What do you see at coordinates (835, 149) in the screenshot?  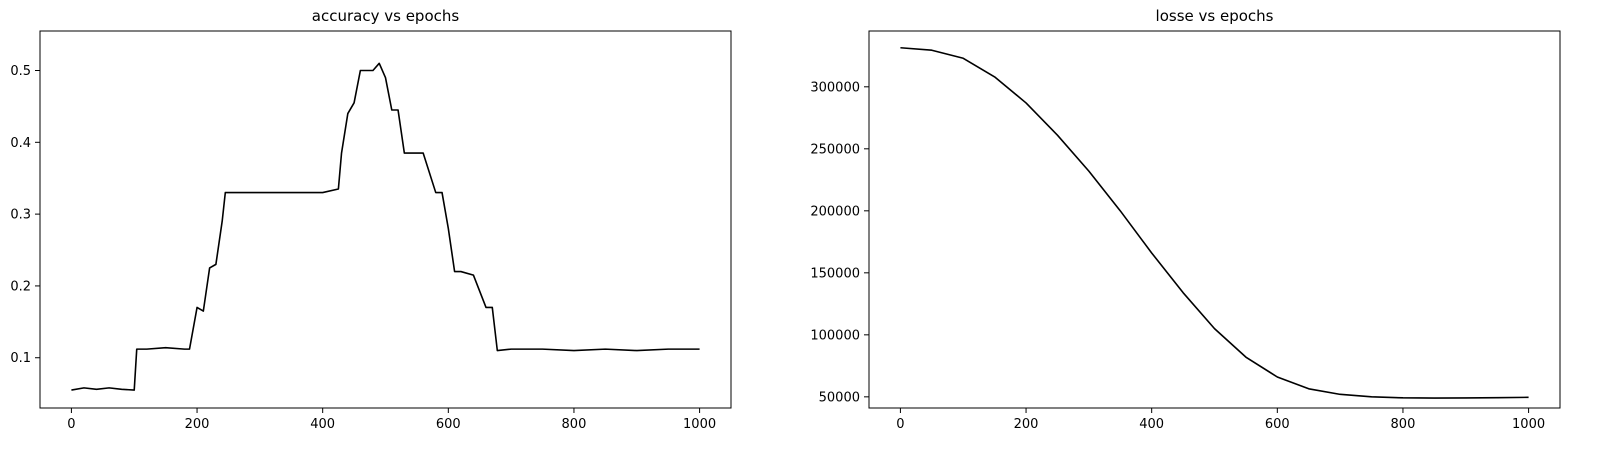 I see `loss-y-tick-label: 250000` at bounding box center [835, 149].